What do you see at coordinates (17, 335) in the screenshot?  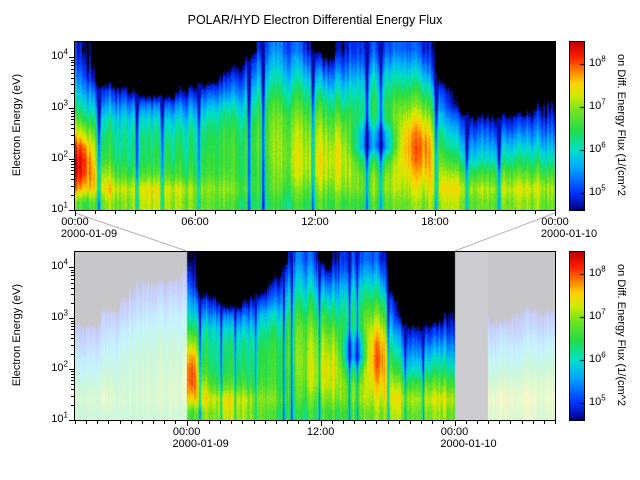 I see `y-axis-label-bottom: Electron Energy (eV)` at bounding box center [17, 335].